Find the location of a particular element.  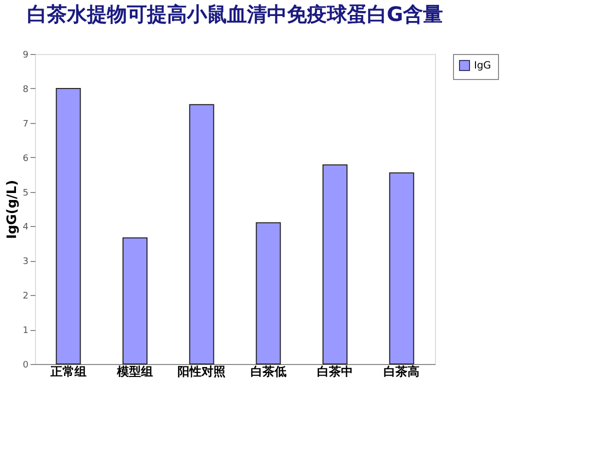

y-axis-title: IgG(g/L) is located at coordinates (12, 210).